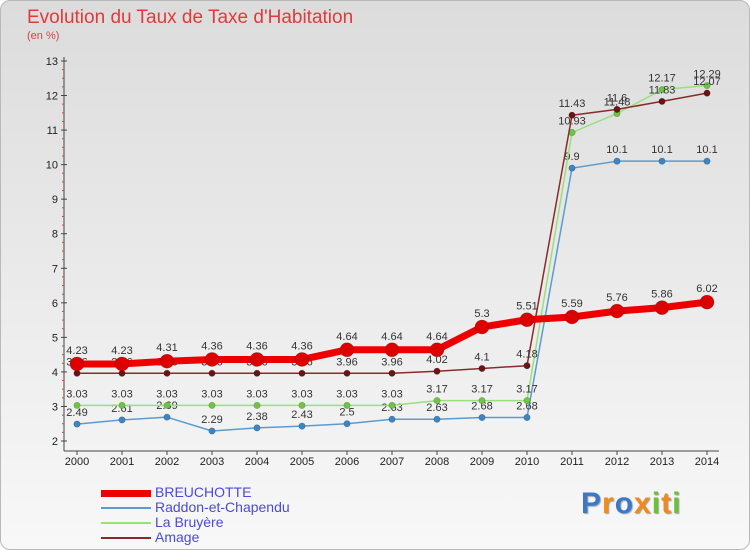 This screenshot has height=550, width=750. What do you see at coordinates (212, 462) in the screenshot?
I see `x-tick-label: 2003` at bounding box center [212, 462].